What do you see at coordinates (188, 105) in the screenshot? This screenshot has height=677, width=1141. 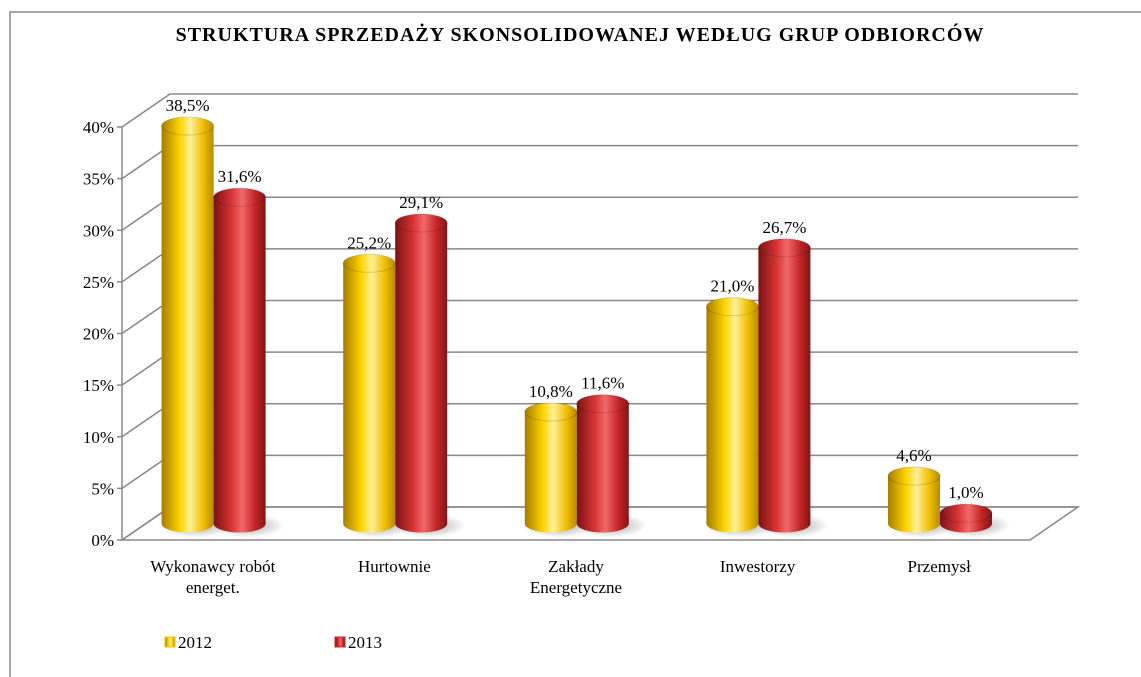 I see `value-label: 38,5%` at bounding box center [188, 105].